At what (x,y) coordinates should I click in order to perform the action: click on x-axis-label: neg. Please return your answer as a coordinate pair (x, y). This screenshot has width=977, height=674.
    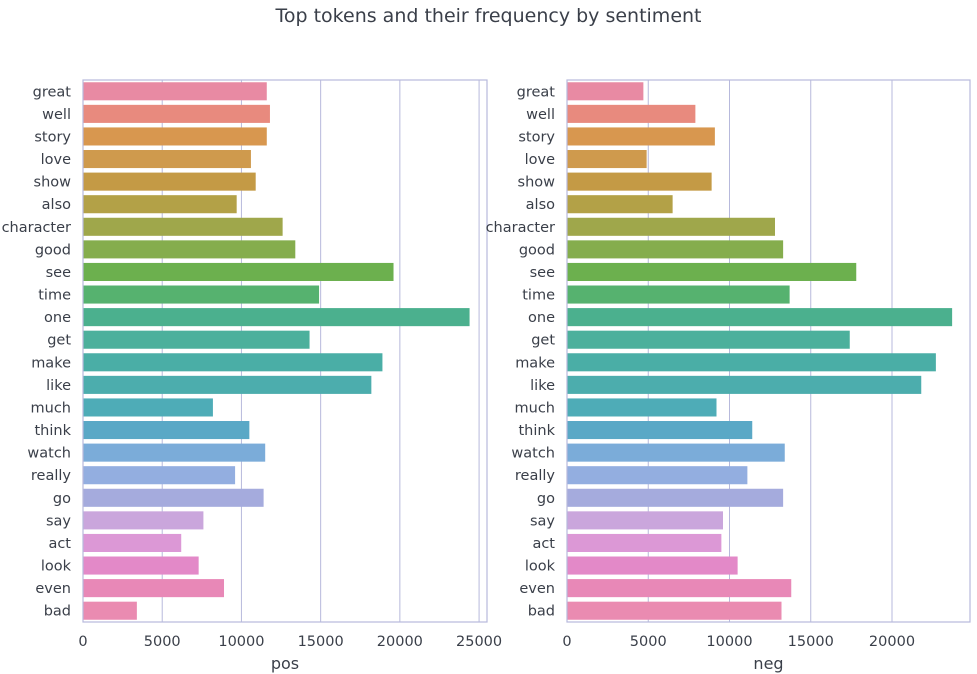
    Looking at the image, I should click on (768, 663).